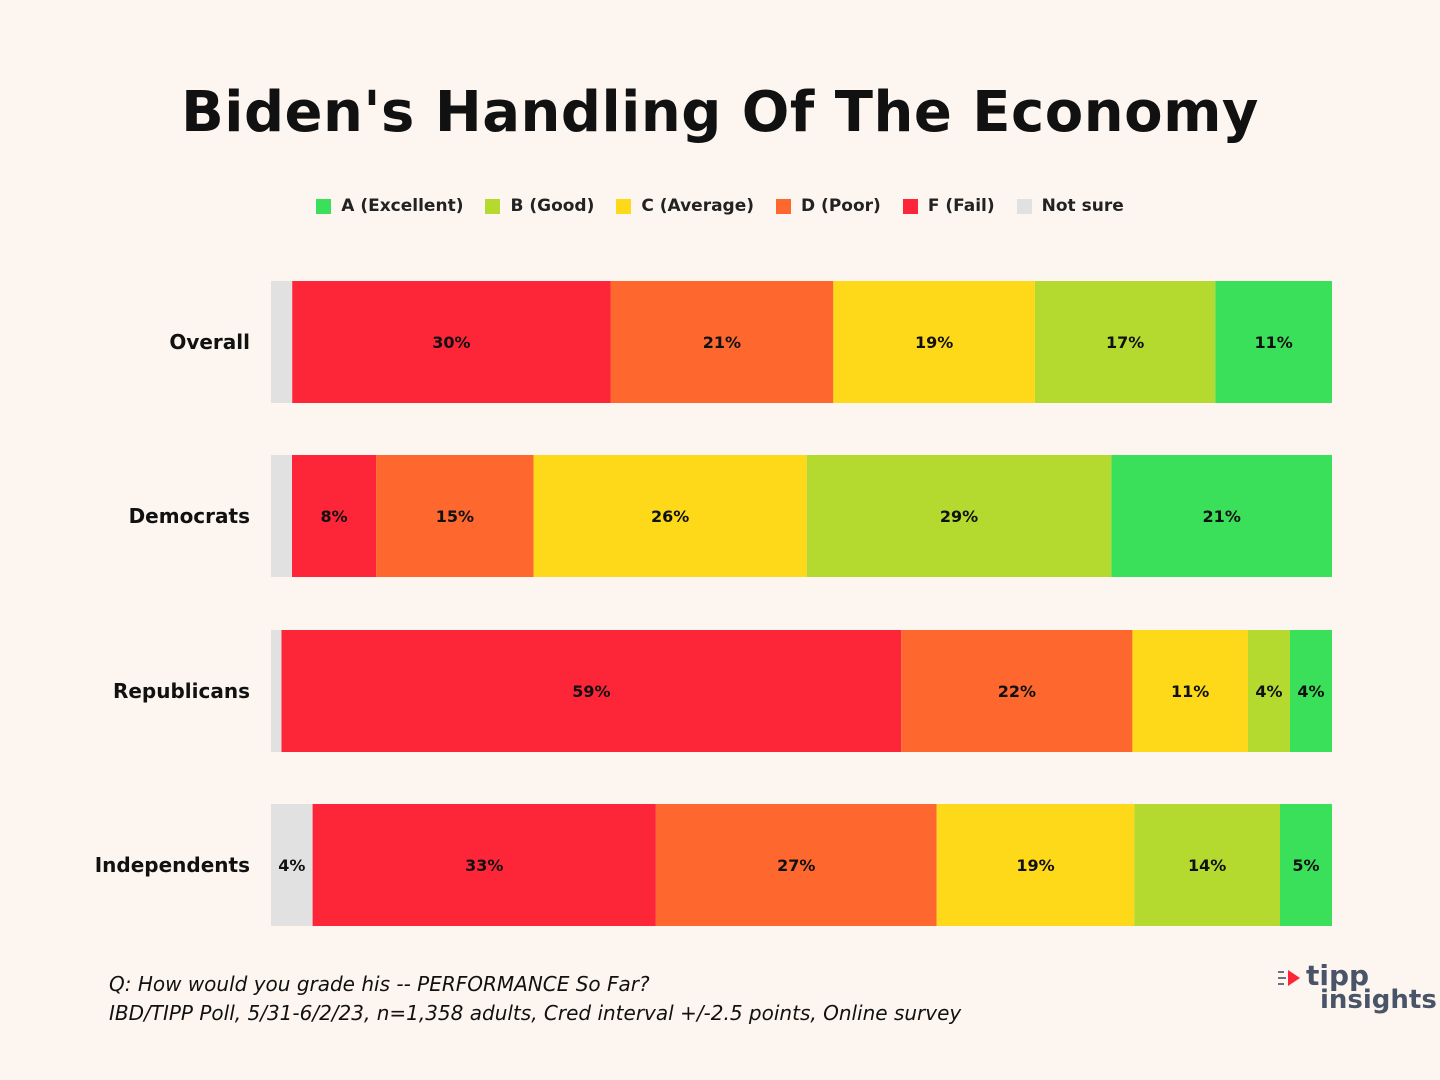 This screenshot has height=1080, width=1440. Describe the element at coordinates (1082, 206) in the screenshot. I see `legend-label-not-sure: Not sure` at that location.